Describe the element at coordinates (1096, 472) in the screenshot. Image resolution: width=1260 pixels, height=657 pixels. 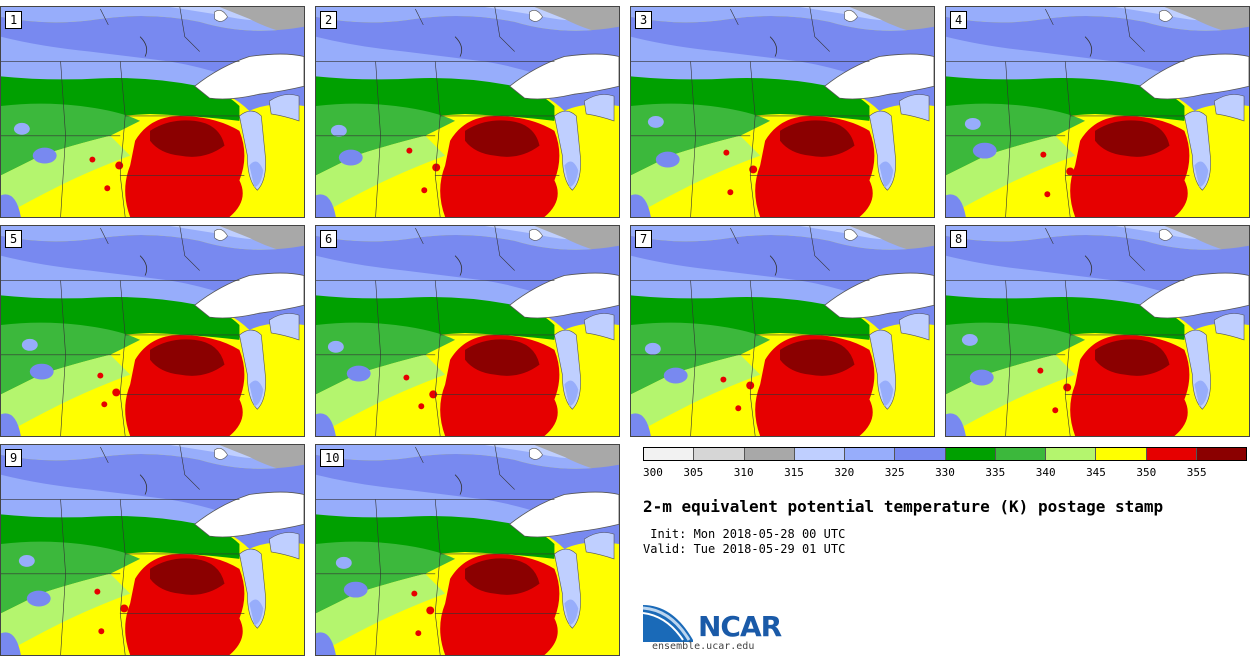
I see `legend-tick-label: 345` at that location.